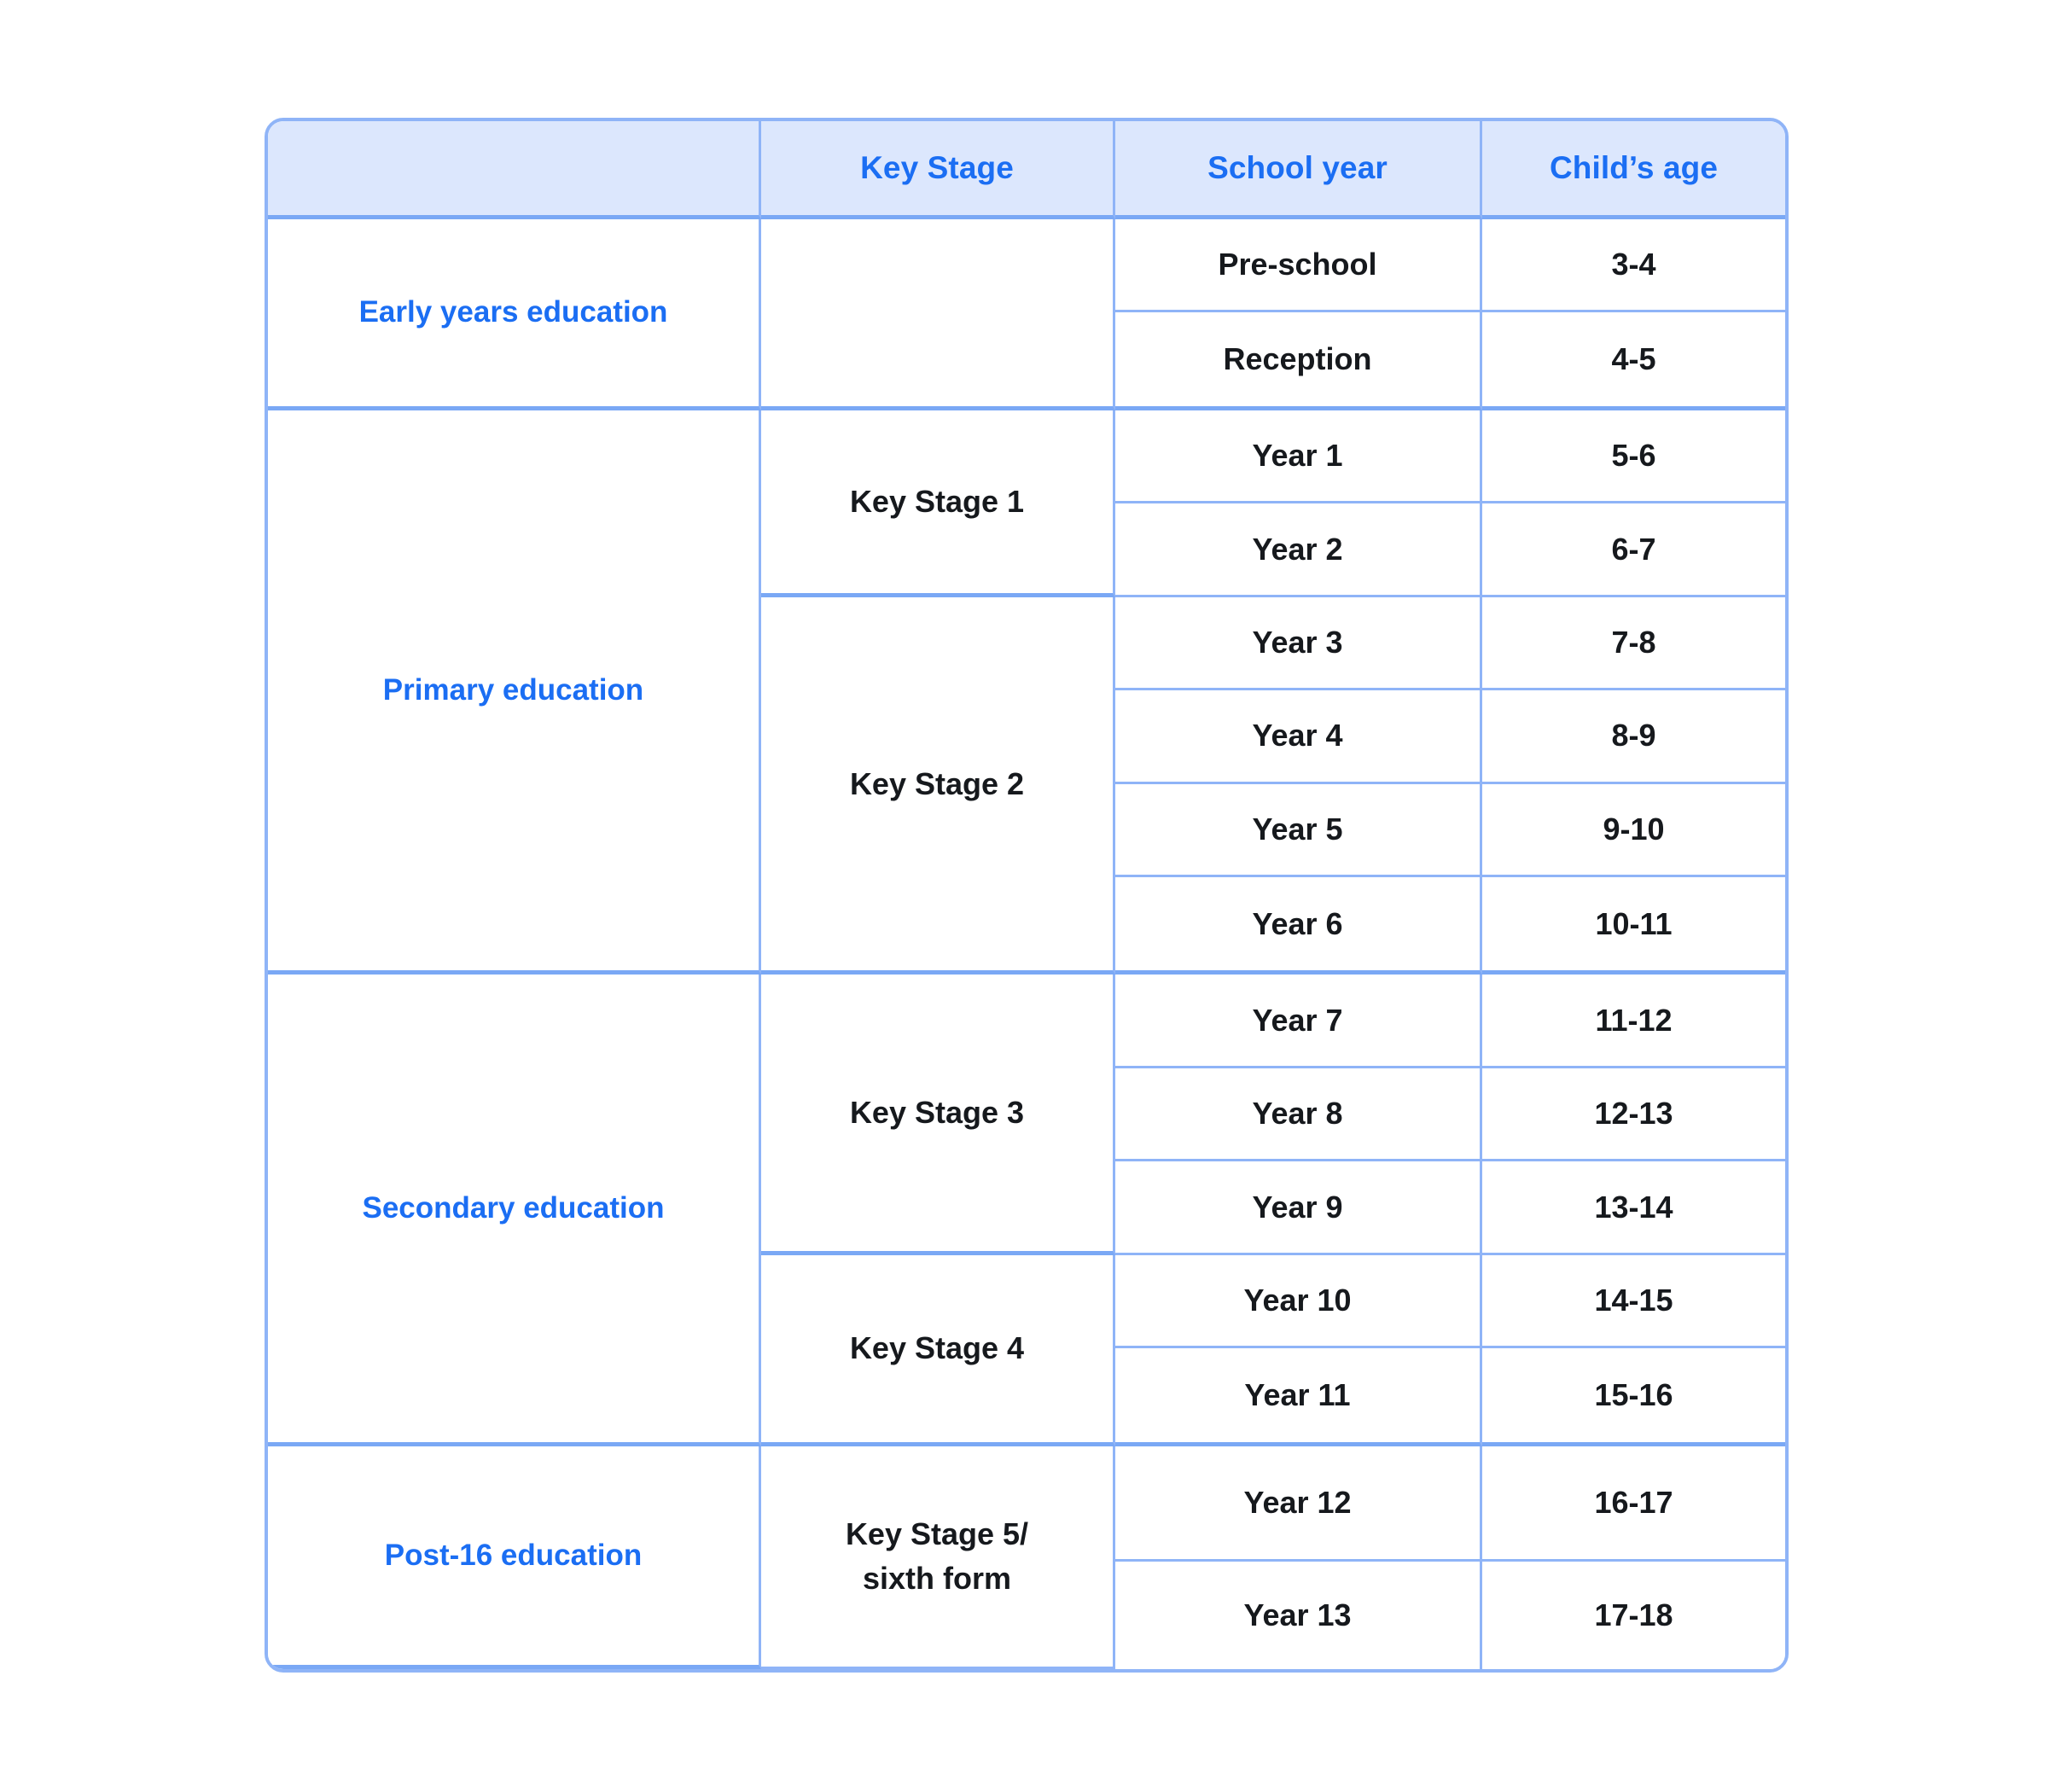  I want to click on column-header-childs-age: Child’s age, so click(1633, 170).